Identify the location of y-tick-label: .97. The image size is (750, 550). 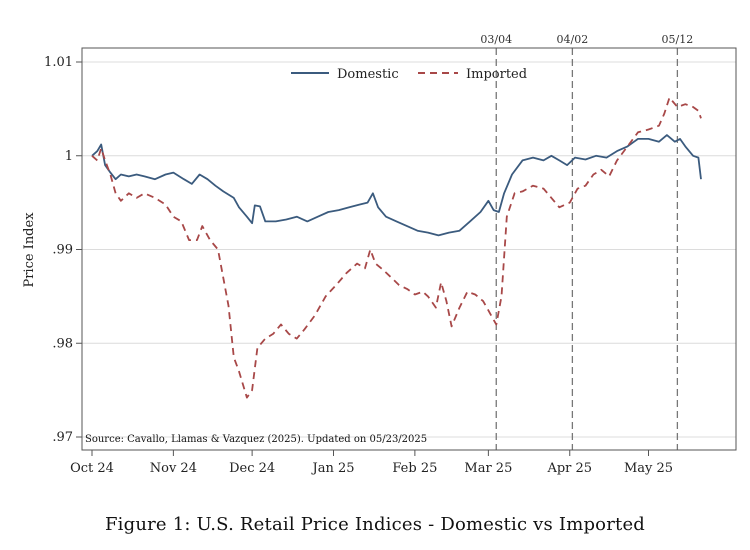
(62, 437).